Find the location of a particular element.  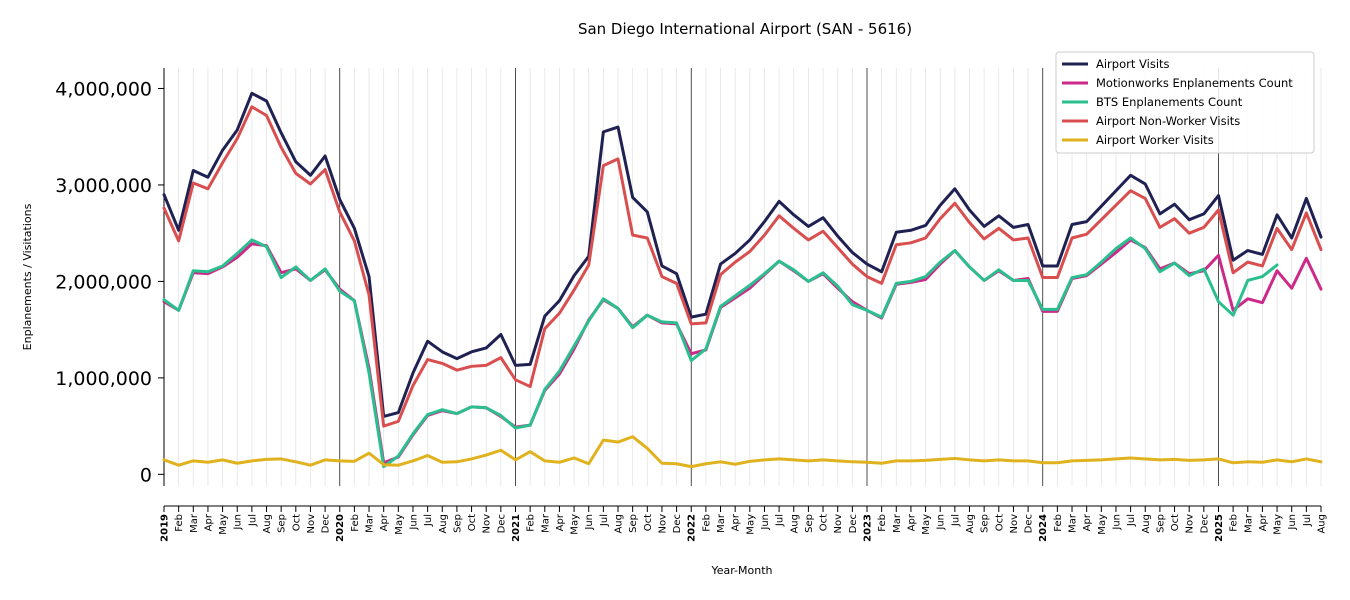

legend-label: Airport Visits is located at coordinates (1133, 64).